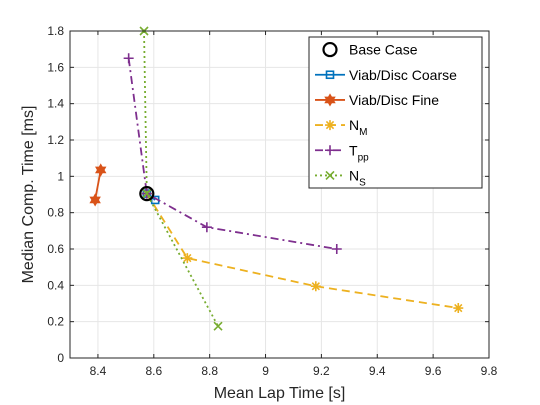 The width and height of the screenshot is (540, 405). What do you see at coordinates (394, 100) in the screenshot?
I see `legend-label: Viab/Disc Fine` at bounding box center [394, 100].